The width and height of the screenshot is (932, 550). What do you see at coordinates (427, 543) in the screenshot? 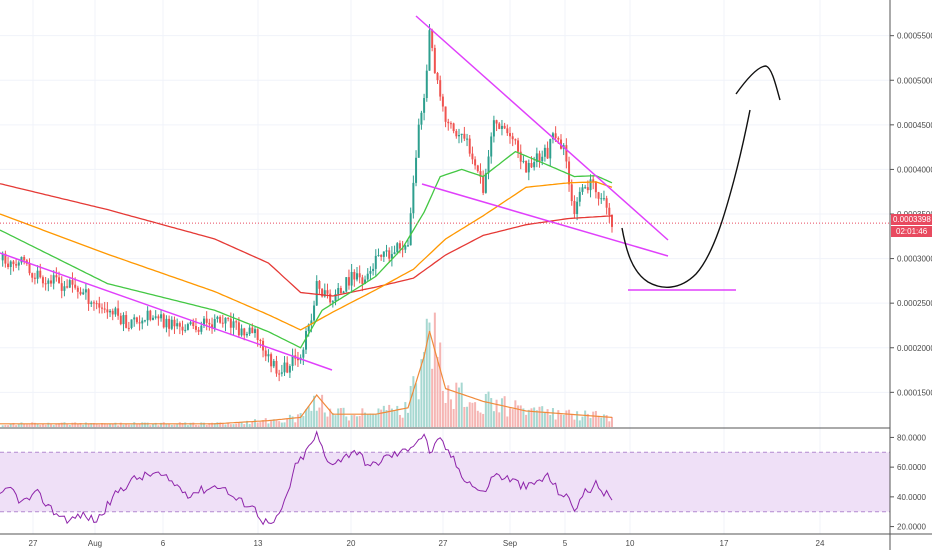
I see `time-axis: 27 Aug 6 13 20 27 Sep 5 10 17 24` at bounding box center [427, 543].